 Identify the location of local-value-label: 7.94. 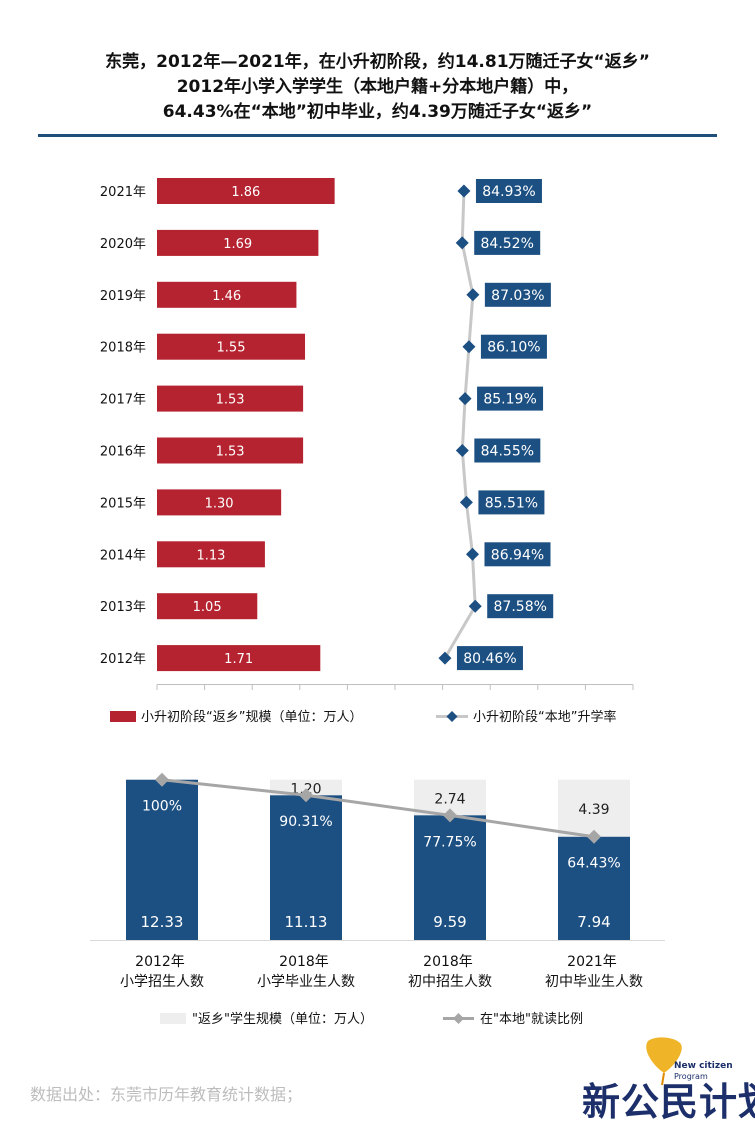
(593, 922).